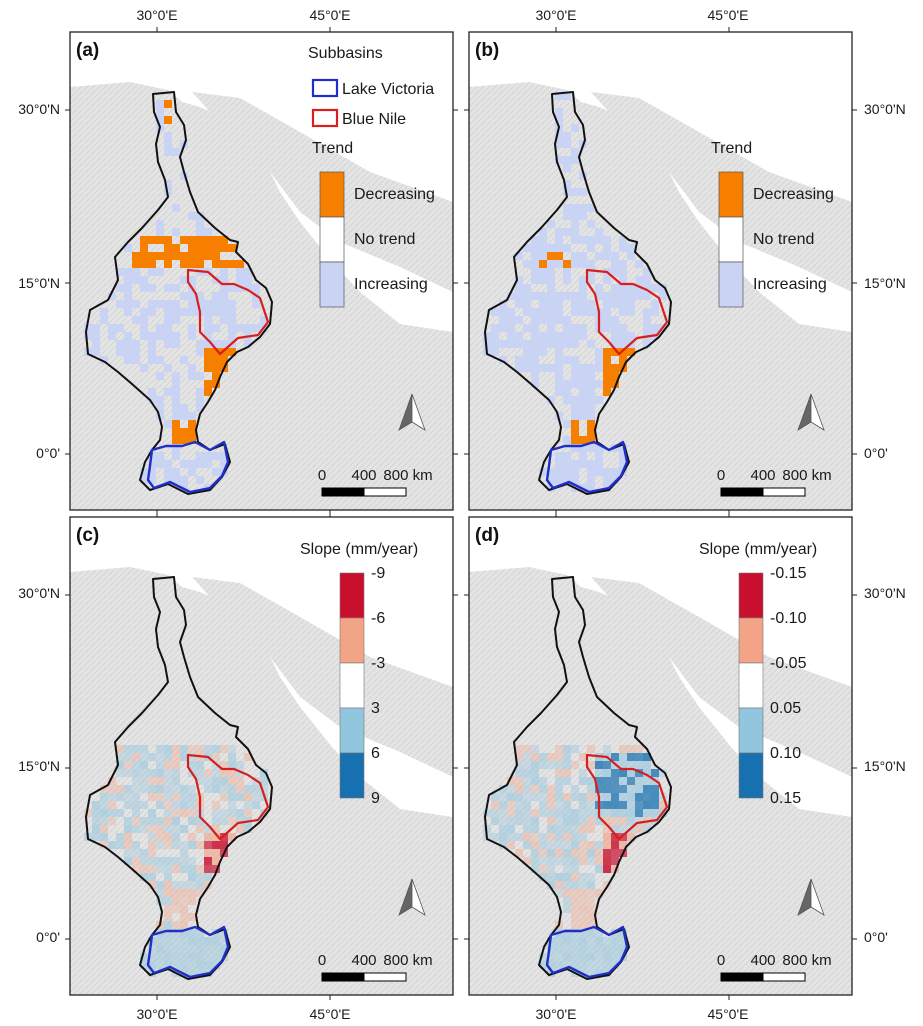 This screenshot has height=1026, width=923. I want to click on scale-label-0: 0, so click(721, 960).